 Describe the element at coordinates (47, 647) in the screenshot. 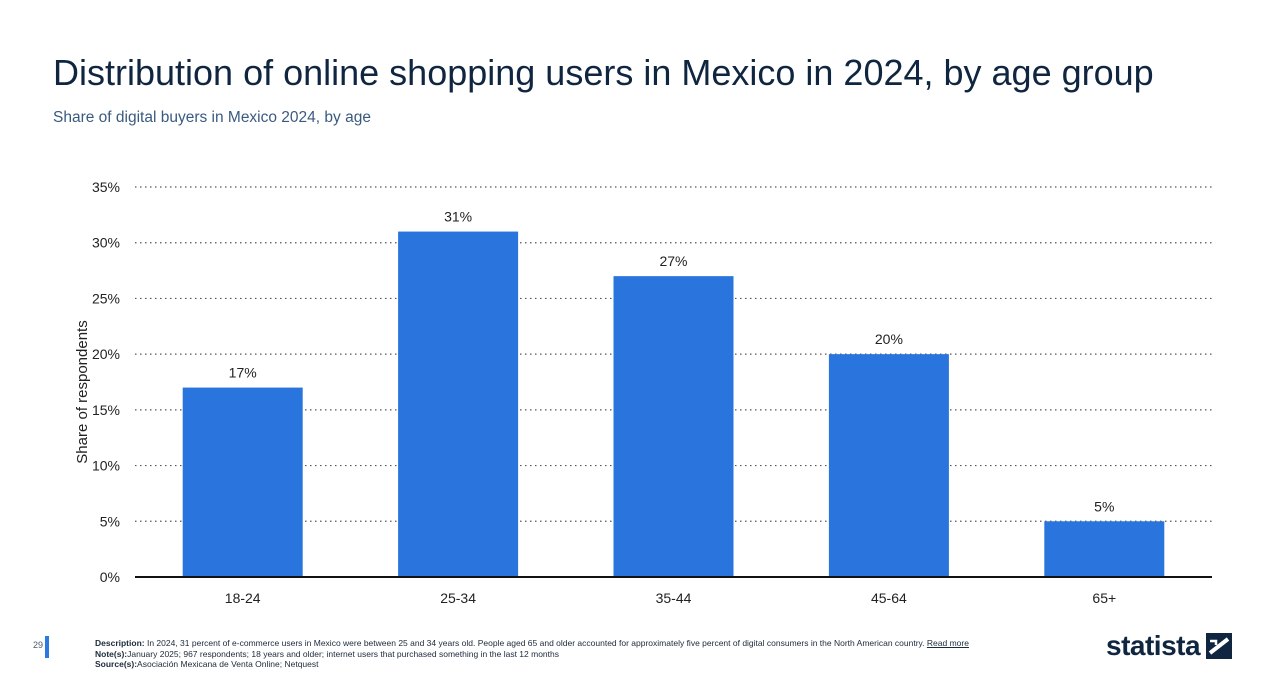

I see `footer-accent-bar` at that location.